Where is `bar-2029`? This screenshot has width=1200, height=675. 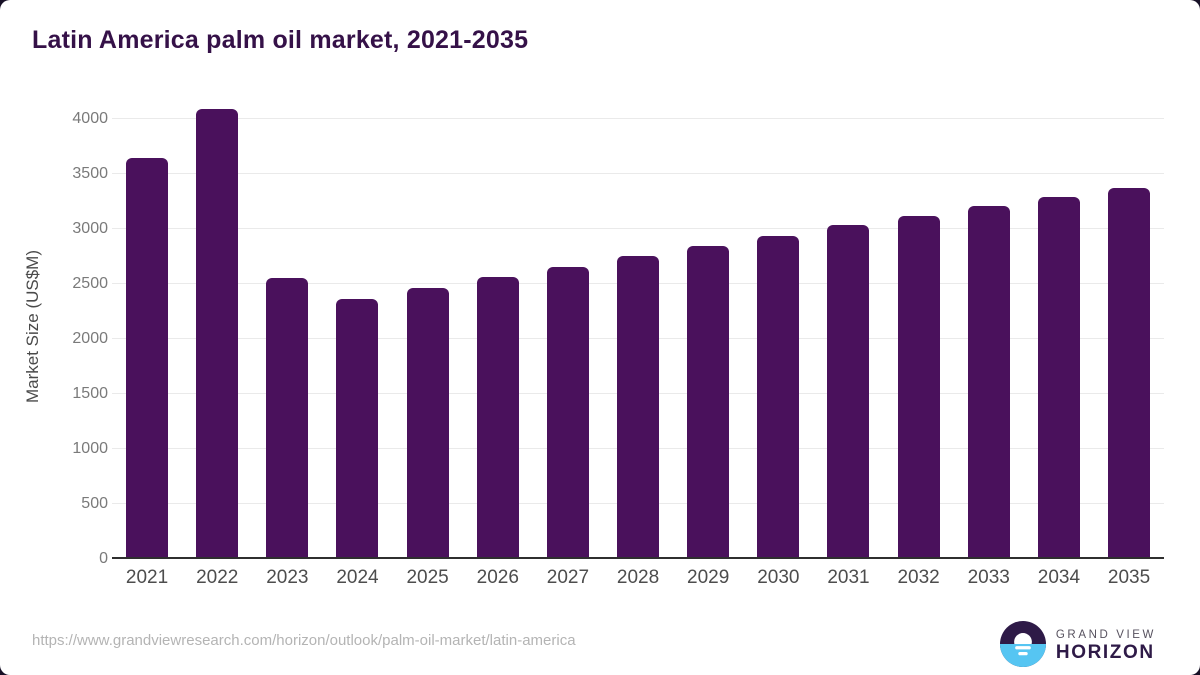 bar-2029 is located at coordinates (708, 402).